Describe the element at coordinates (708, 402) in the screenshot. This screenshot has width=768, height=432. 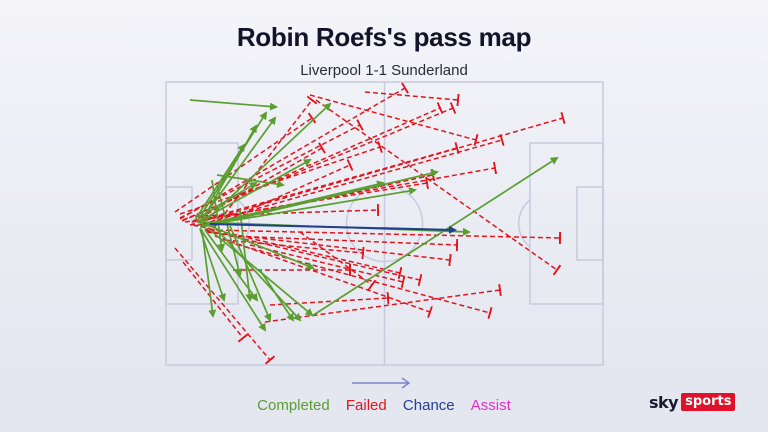
I see `logo-sports: sports` at that location.